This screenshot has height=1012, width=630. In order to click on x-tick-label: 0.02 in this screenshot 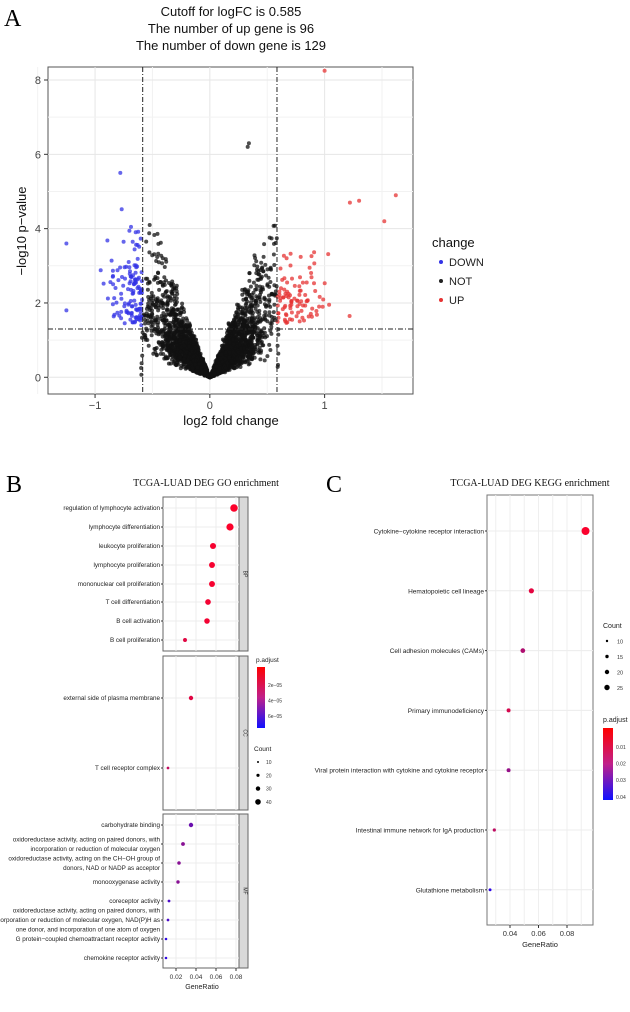, I will do `click(176, 977)`.